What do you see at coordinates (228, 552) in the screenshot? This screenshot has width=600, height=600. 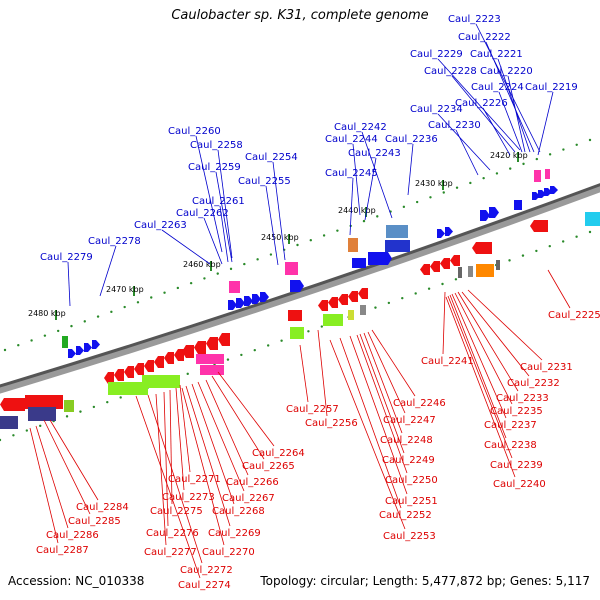 I see `bottom-gene-label: Caul_2270` at bounding box center [228, 552].